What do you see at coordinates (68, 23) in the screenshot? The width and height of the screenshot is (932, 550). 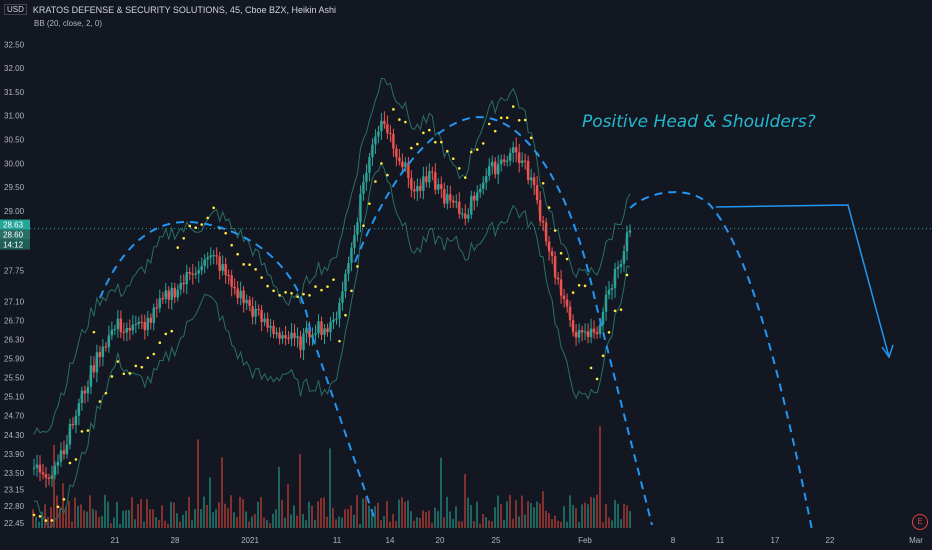 I see `indicator-label: BB (20, close, 2, 0)` at bounding box center [68, 23].